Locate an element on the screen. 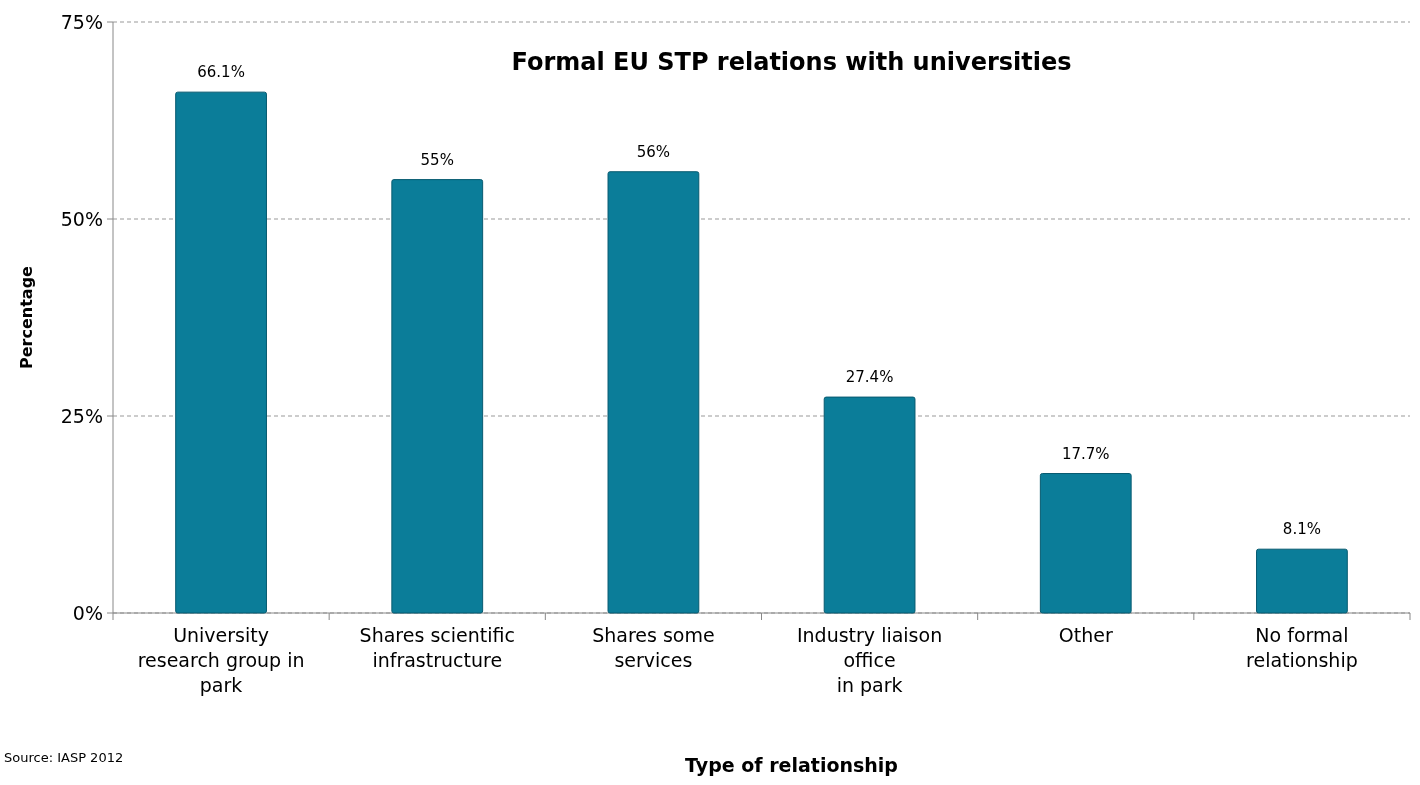  y-tick-label: 25% is located at coordinates (81, 415).